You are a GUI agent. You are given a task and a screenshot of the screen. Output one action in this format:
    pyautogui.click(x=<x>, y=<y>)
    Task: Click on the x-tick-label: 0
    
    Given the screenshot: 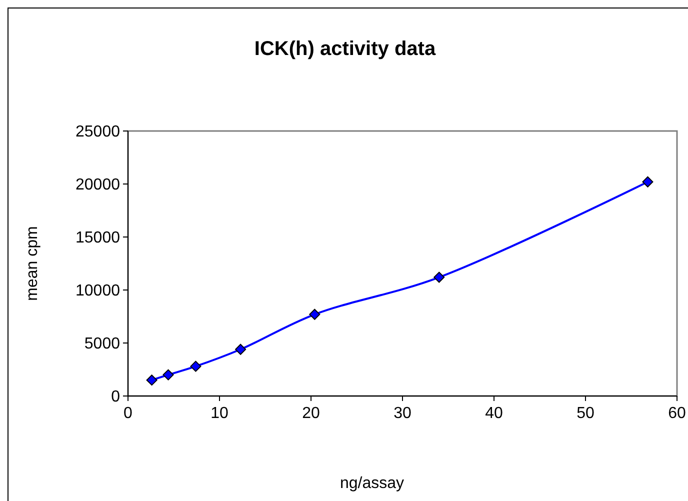 What is the action you would take?
    pyautogui.click(x=128, y=413)
    